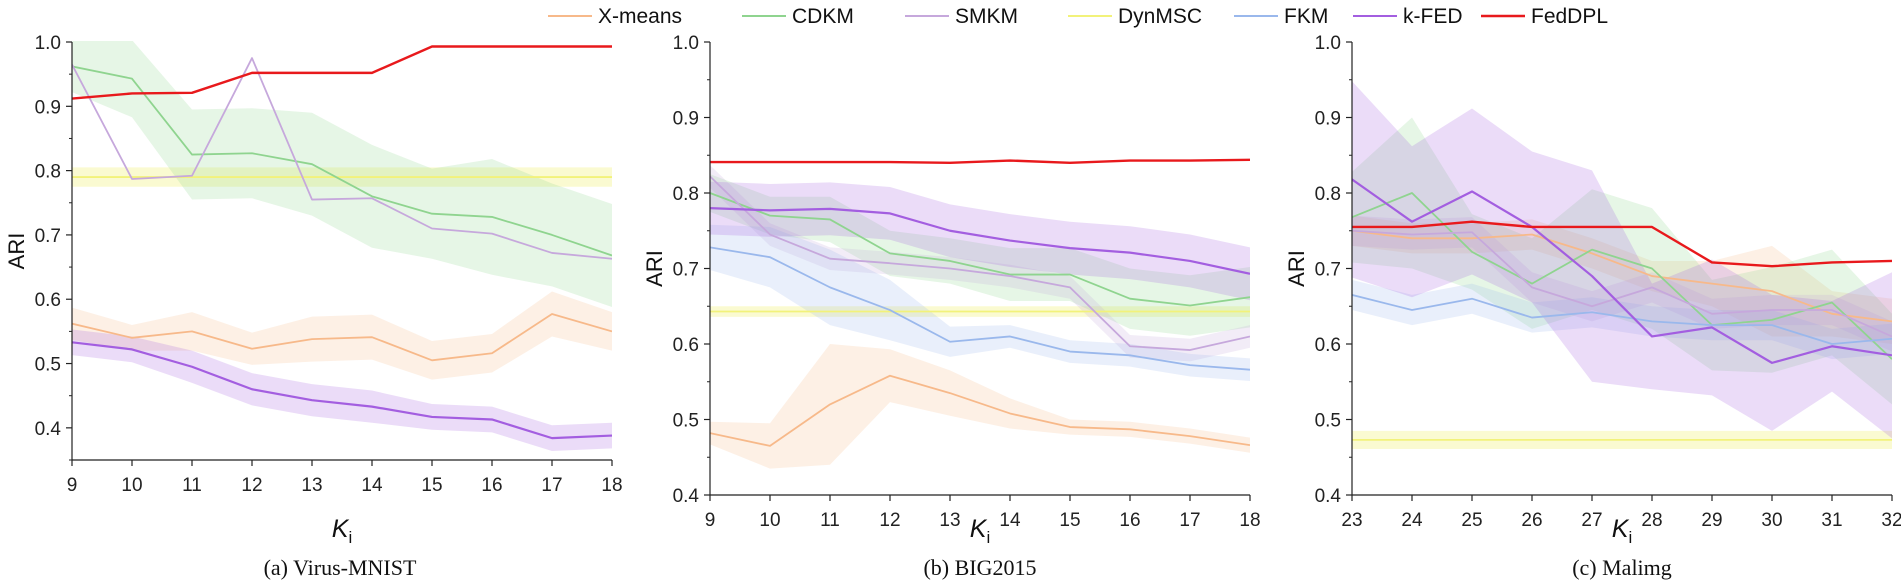 Image resolution: width=1901 pixels, height=584 pixels. What do you see at coordinates (1891, 520) in the screenshot?
I see `x-tick-label: 32` at bounding box center [1891, 520].